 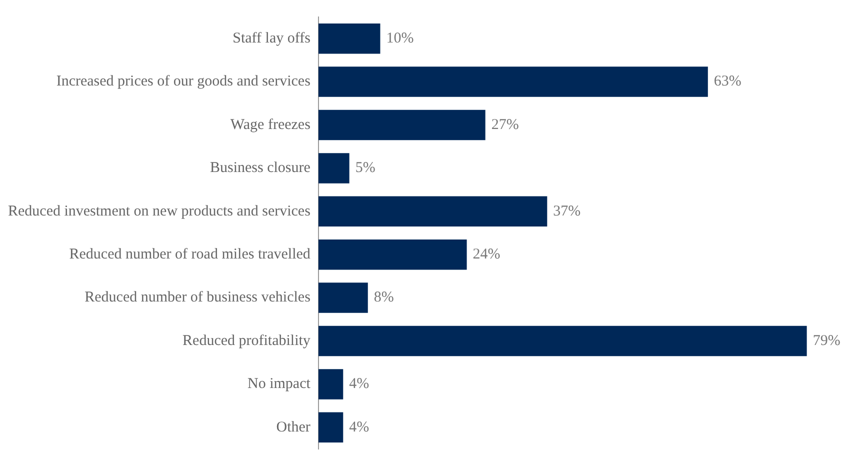 What do you see at coordinates (567, 211) in the screenshot?
I see `data-label: 37%` at bounding box center [567, 211].